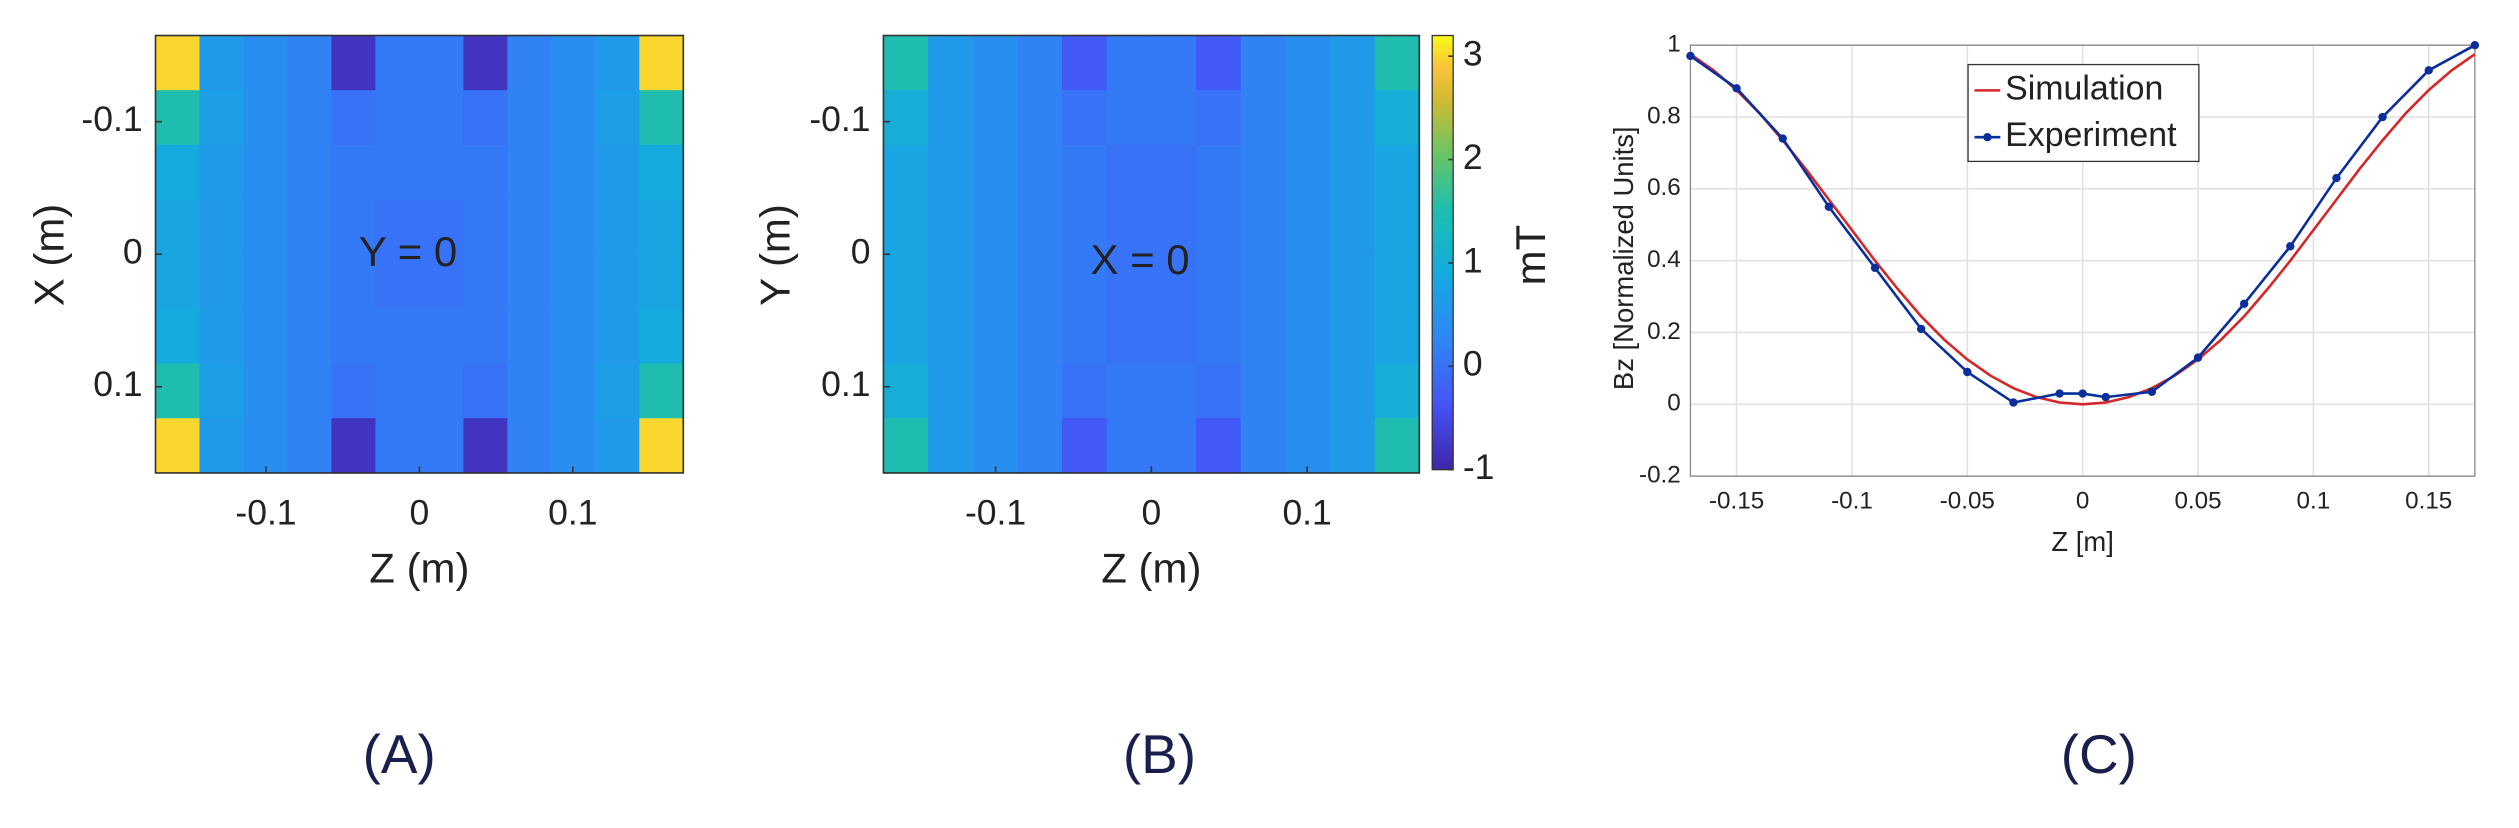  What do you see at coordinates (1473, 364) in the screenshot?
I see `colorbar-tick-label: 0` at bounding box center [1473, 364].